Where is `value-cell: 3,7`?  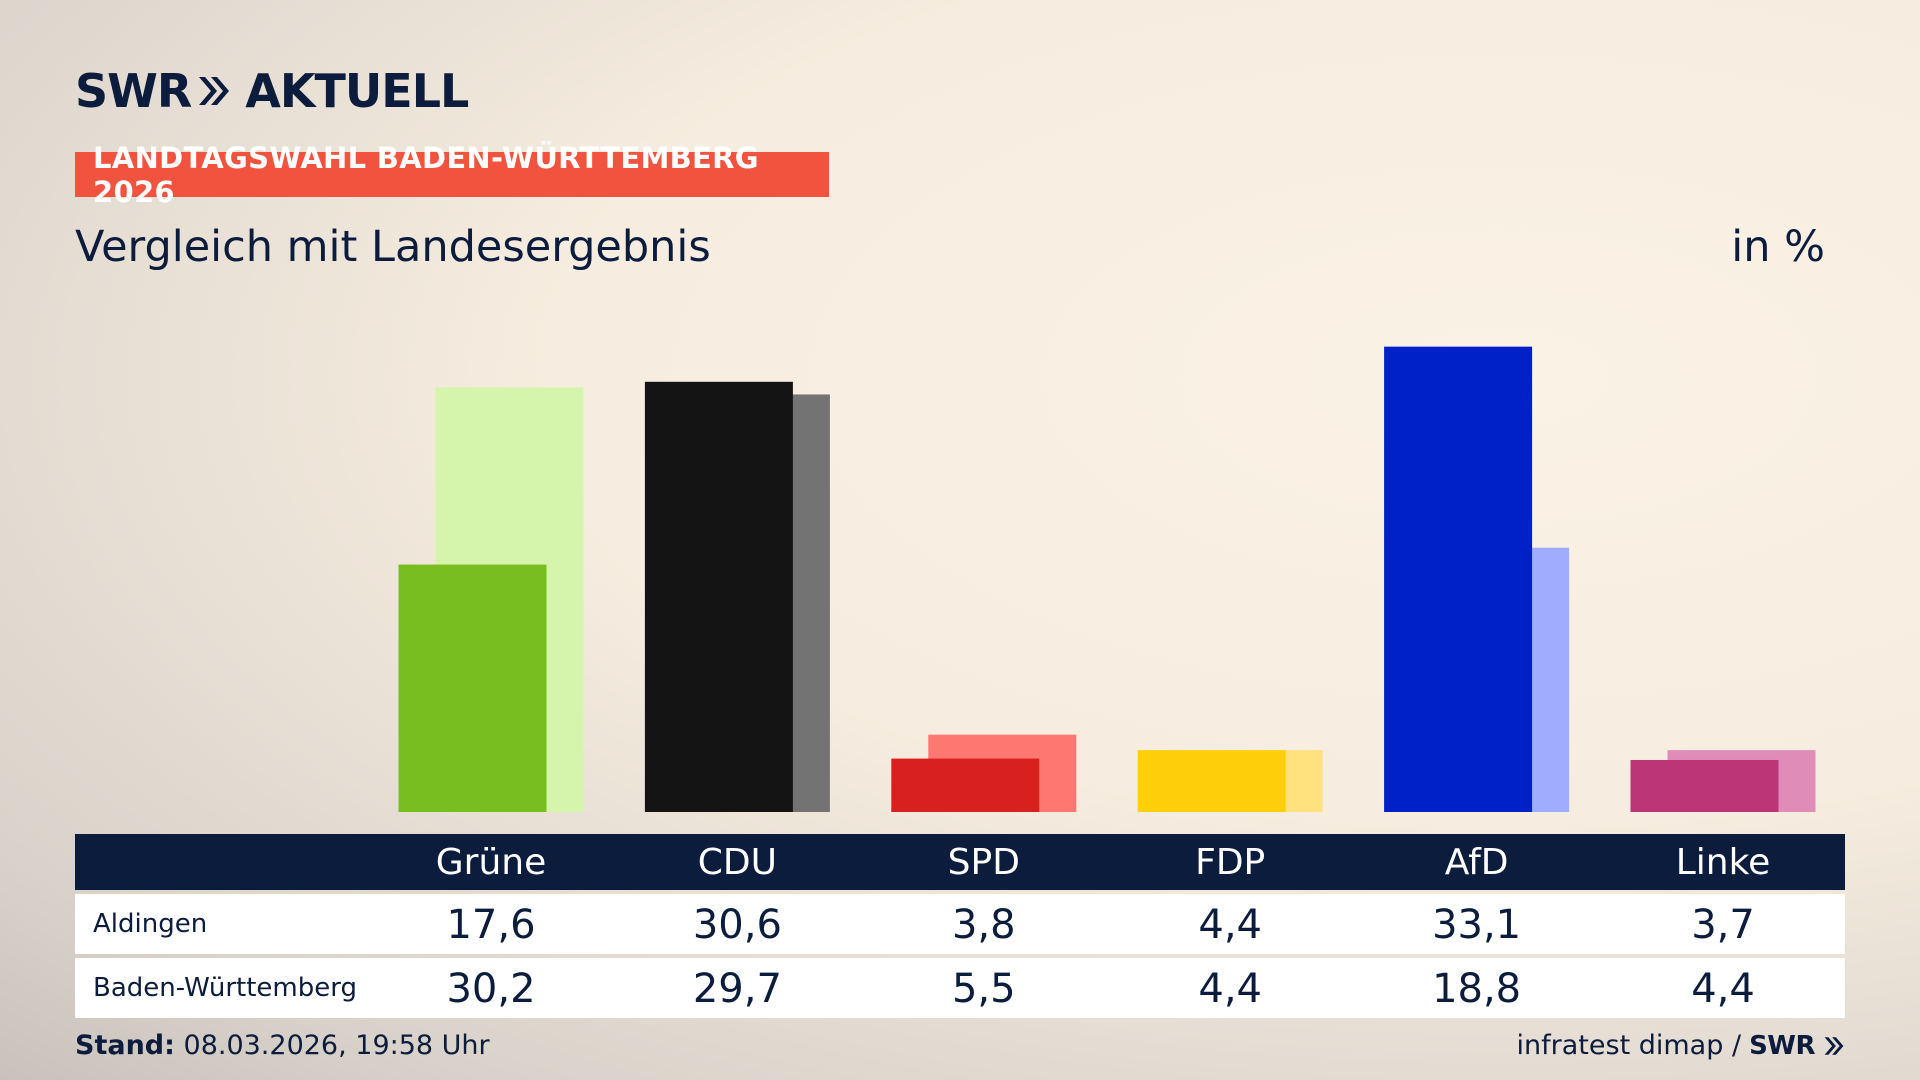
value-cell: 3,7 is located at coordinates (1723, 925).